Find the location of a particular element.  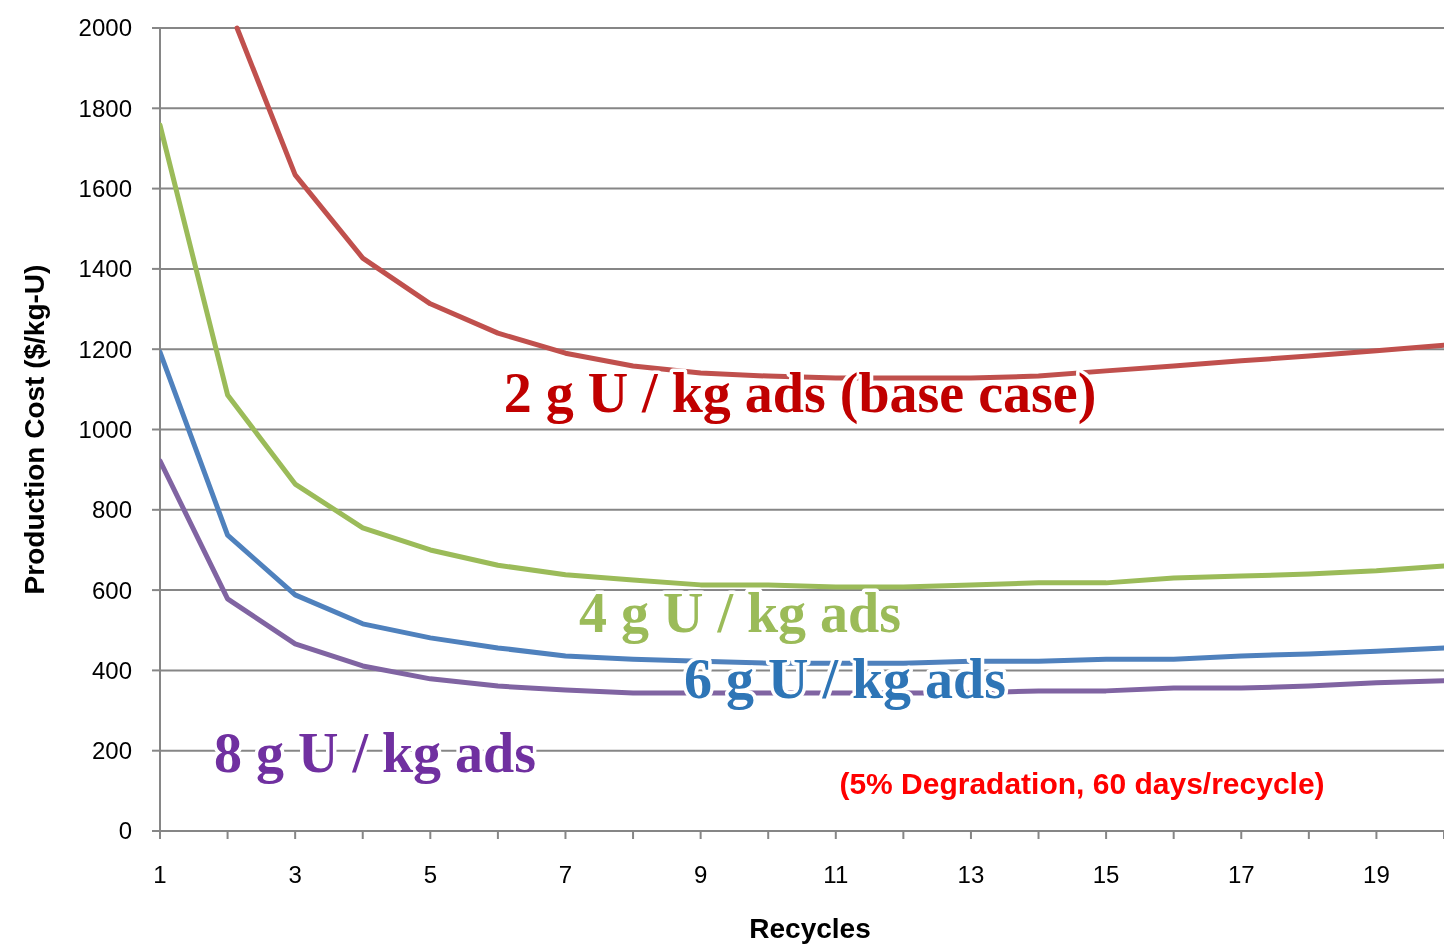

y-tick-label: 400 is located at coordinates (111, 670).